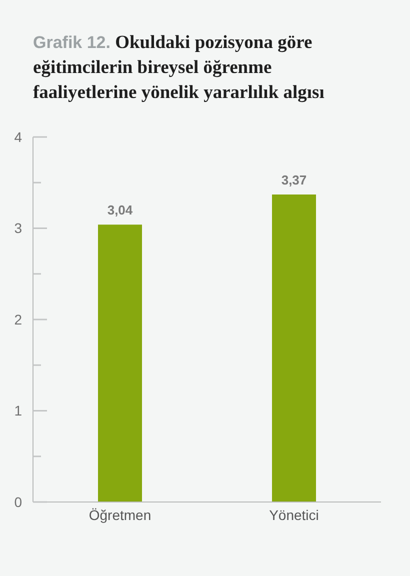 The width and height of the screenshot is (410, 576). What do you see at coordinates (294, 514) in the screenshot?
I see `x-tick-label: Yönetici` at bounding box center [294, 514].